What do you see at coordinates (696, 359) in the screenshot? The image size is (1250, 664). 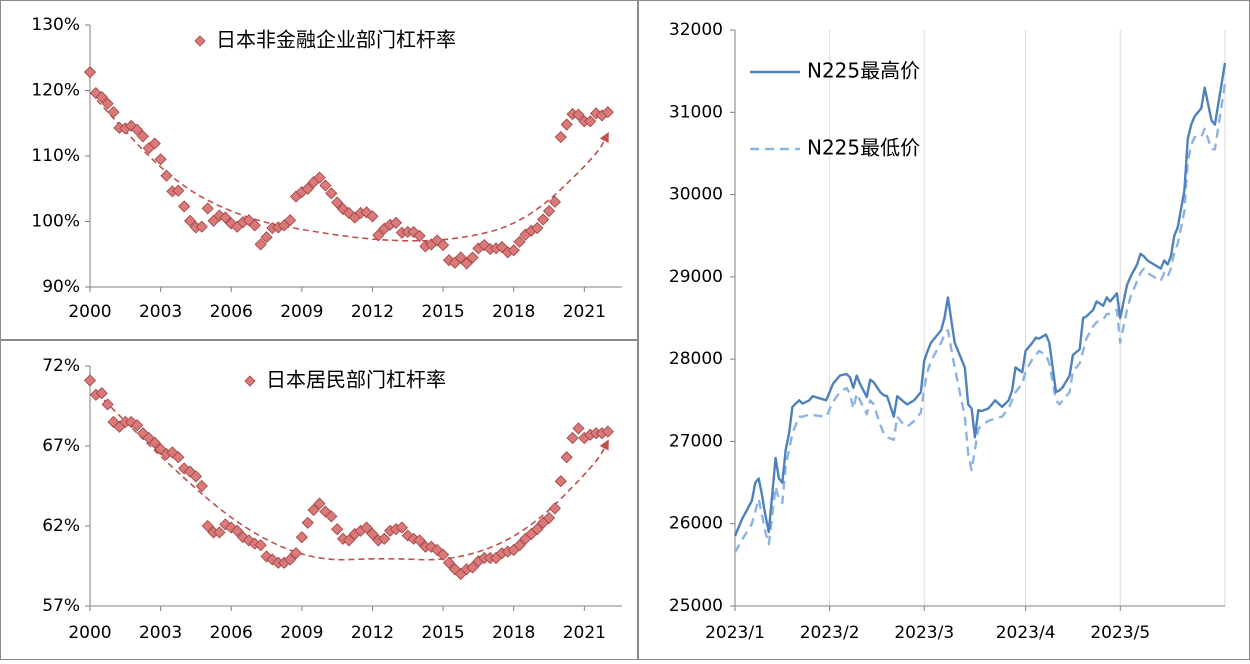 I see `y-tick-label: 28000` at bounding box center [696, 359].